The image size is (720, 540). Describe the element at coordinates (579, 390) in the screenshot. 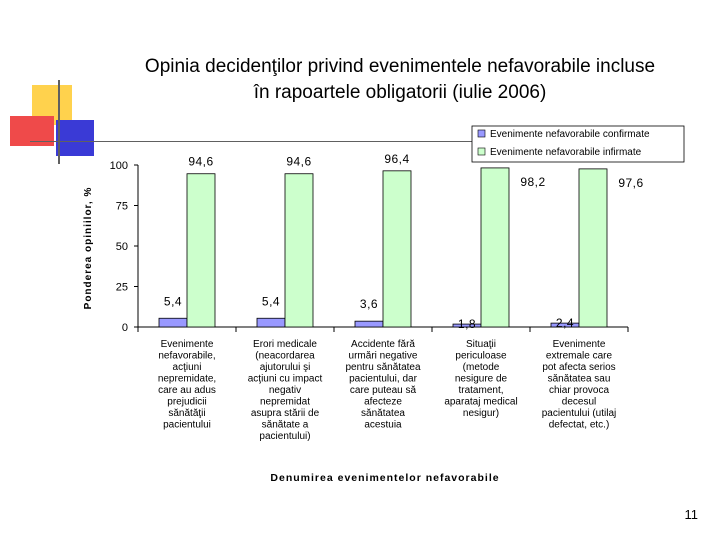

I see `x-category-label: chiar provoca` at that location.